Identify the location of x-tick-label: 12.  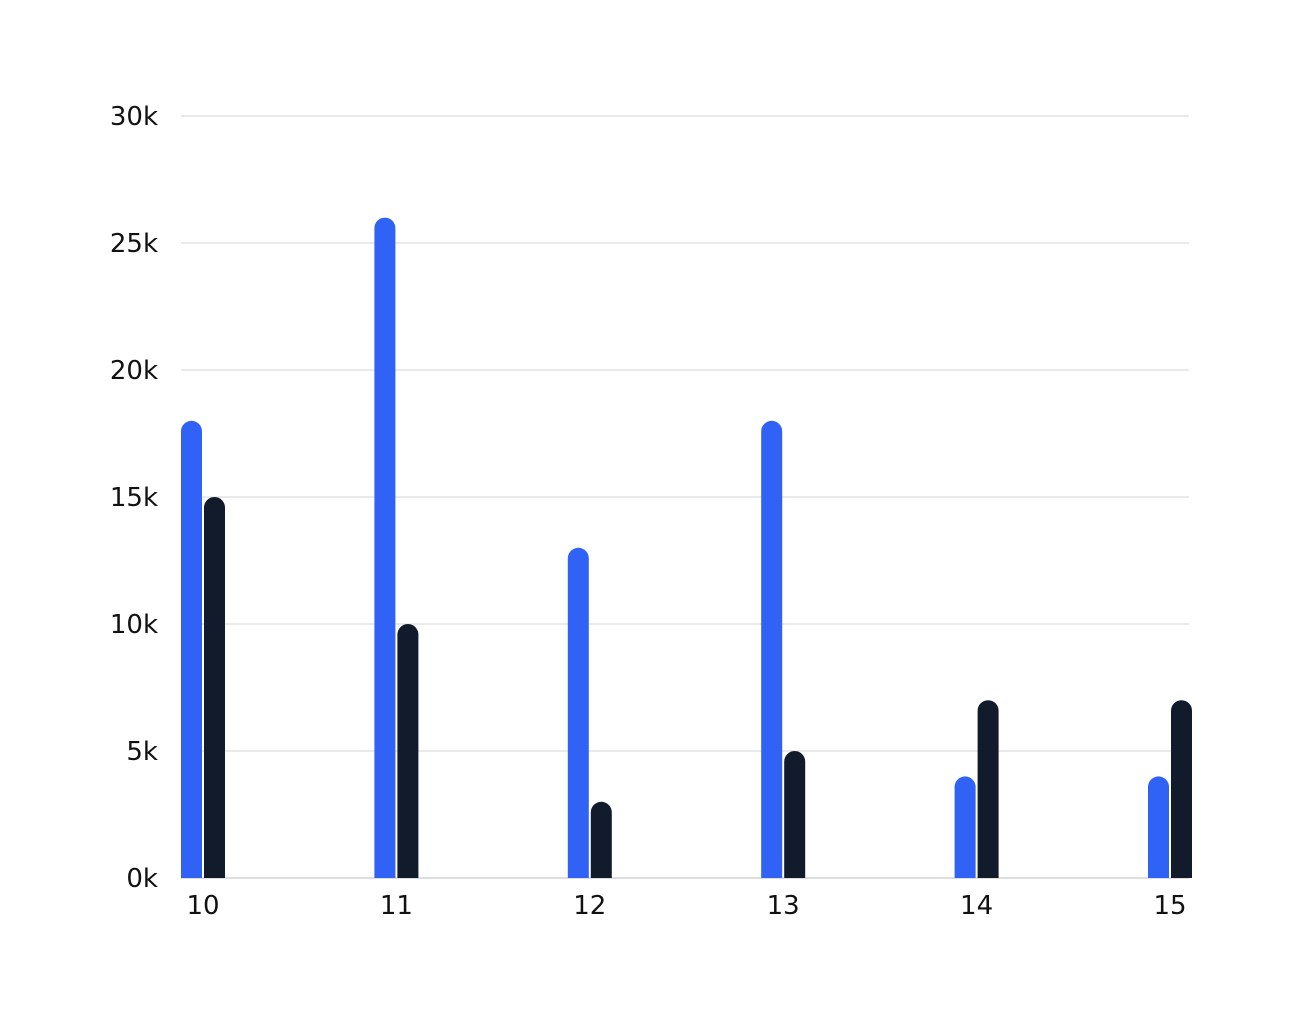
(589, 906).